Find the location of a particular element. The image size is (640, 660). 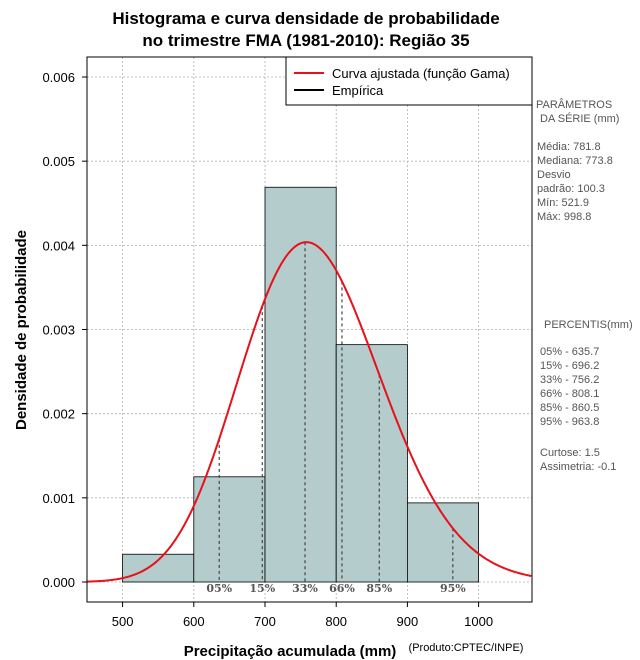

x-axis-ticks: 500 600 700 800 900 1000 is located at coordinates (302, 615).